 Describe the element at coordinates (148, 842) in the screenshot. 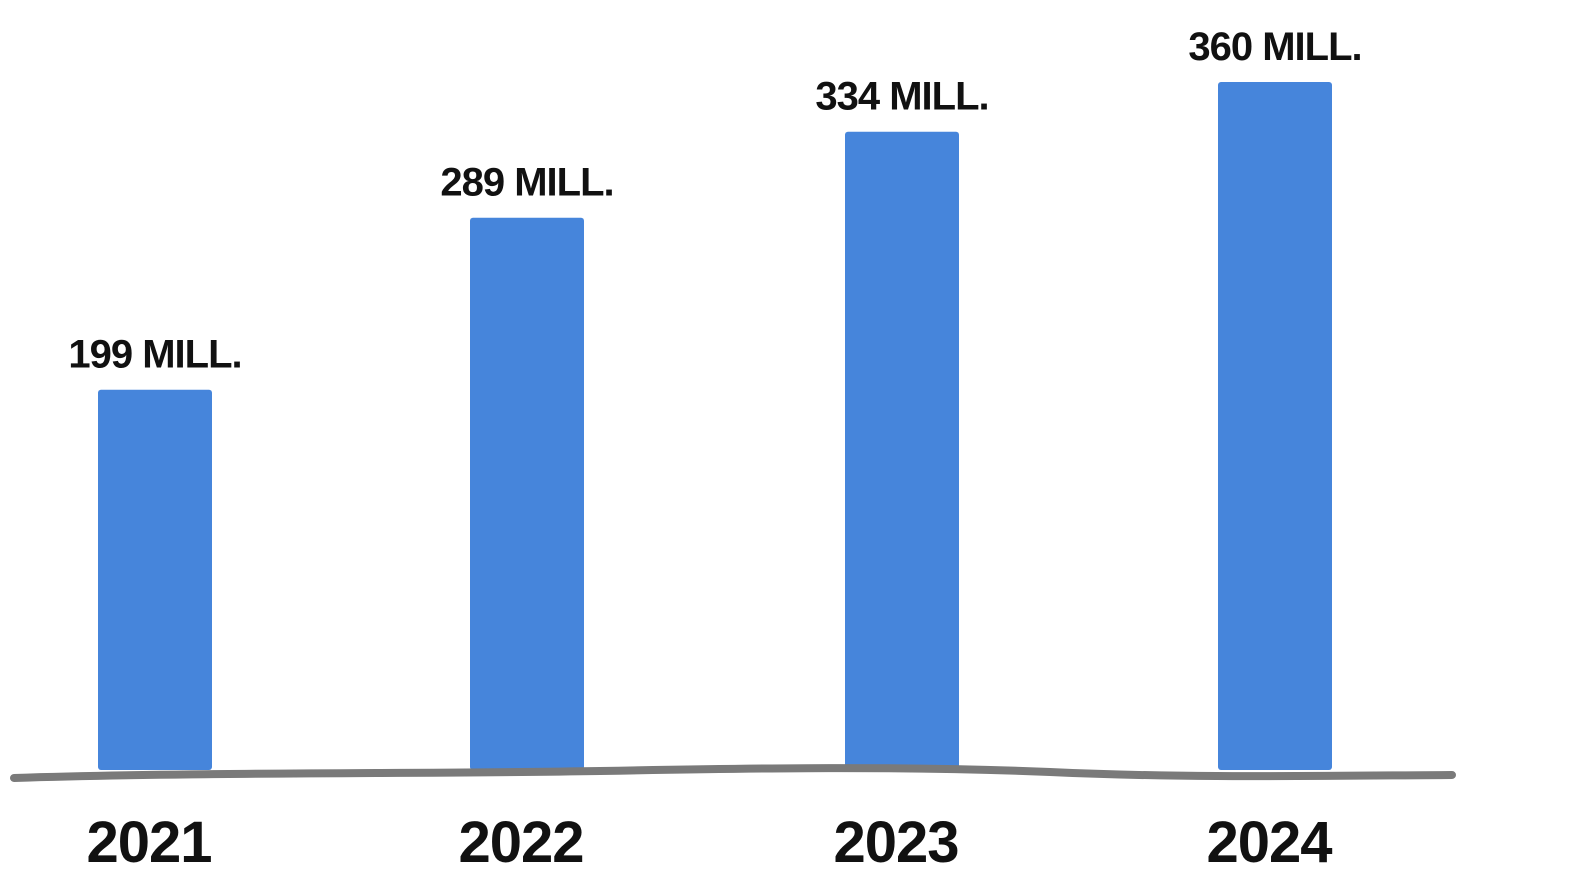

I see `x-tick-label-2021: 2021` at that location.